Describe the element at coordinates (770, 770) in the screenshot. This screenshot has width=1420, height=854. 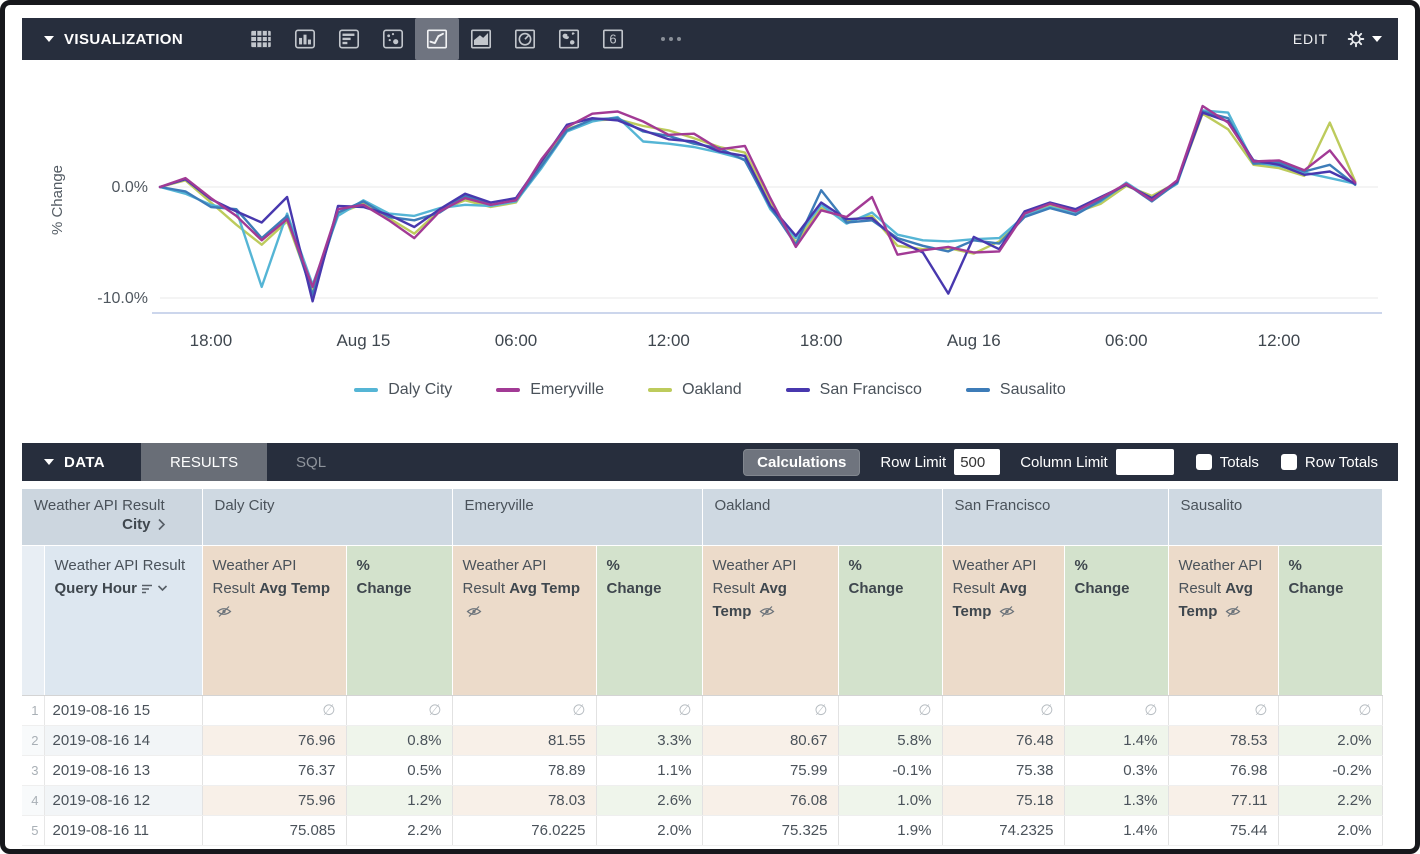
I see `avg-temp-cell: 75.99` at that location.